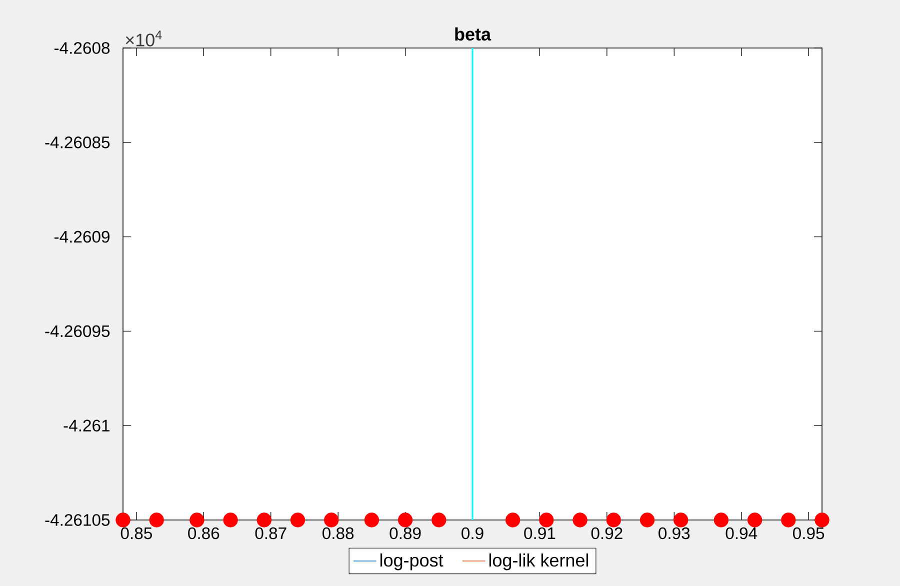 The width and height of the screenshot is (900, 586). I want to click on x-tick-label: 0.9, so click(473, 533).